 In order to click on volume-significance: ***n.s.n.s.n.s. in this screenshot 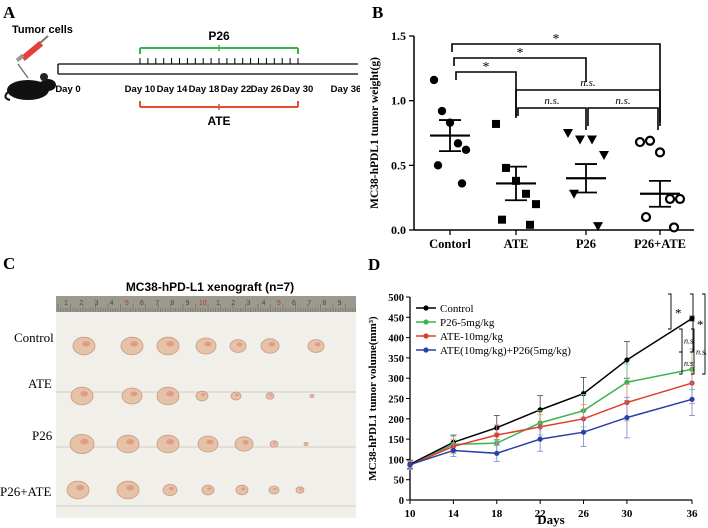, I will do `click(687, 334)`.